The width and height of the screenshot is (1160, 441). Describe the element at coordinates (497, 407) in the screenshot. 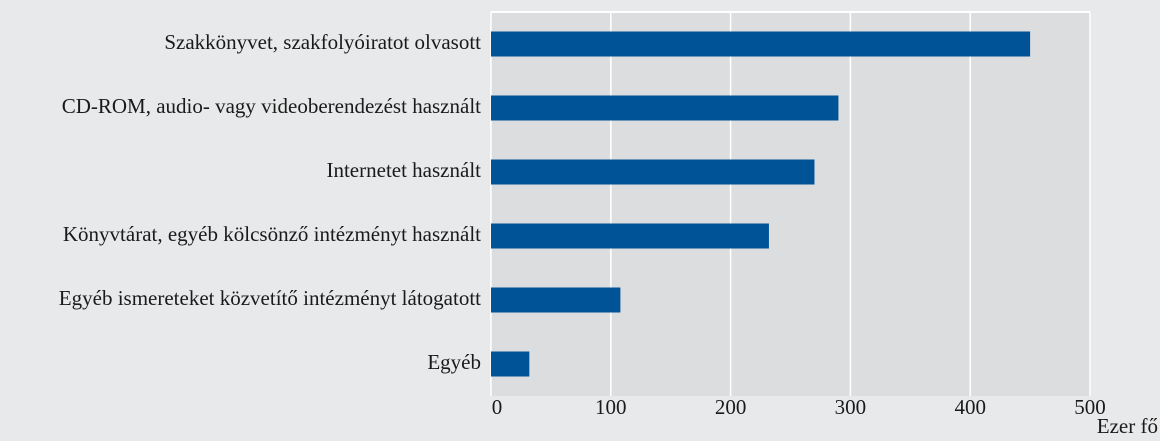

I see `x-tick-label: 0` at that location.